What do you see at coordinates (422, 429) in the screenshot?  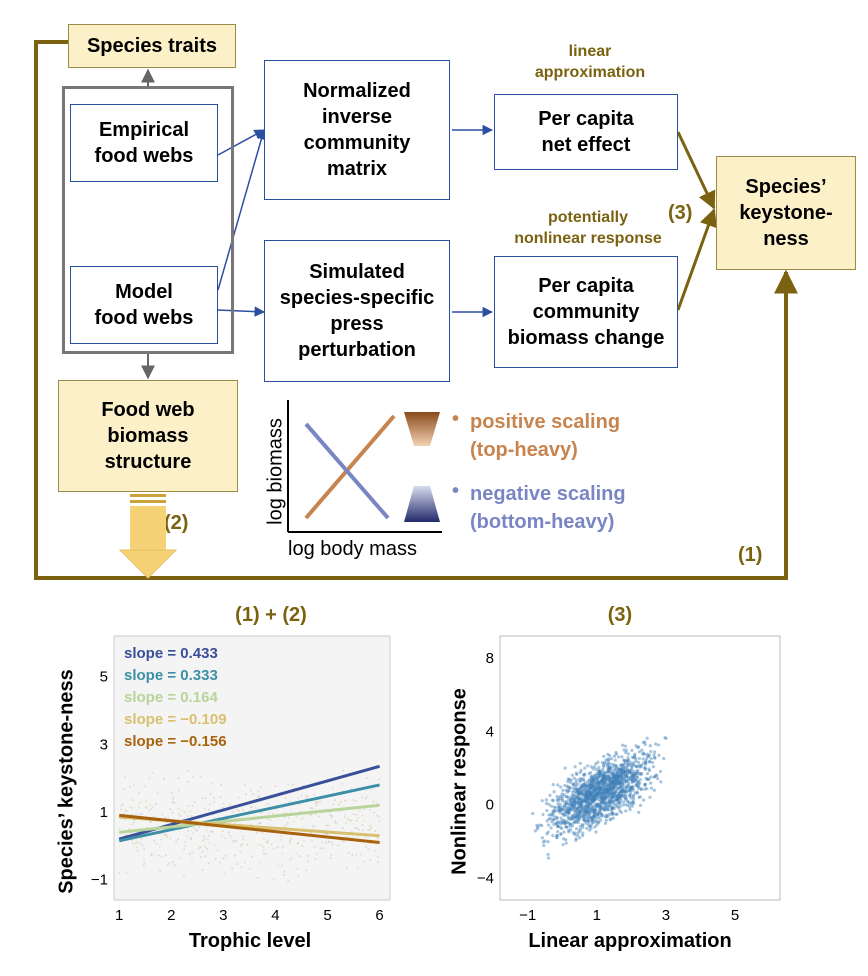 I see `top-heavy-icon` at bounding box center [422, 429].